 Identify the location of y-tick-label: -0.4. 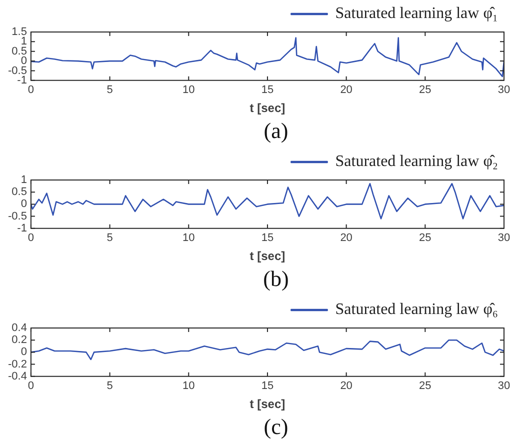
(17, 376).